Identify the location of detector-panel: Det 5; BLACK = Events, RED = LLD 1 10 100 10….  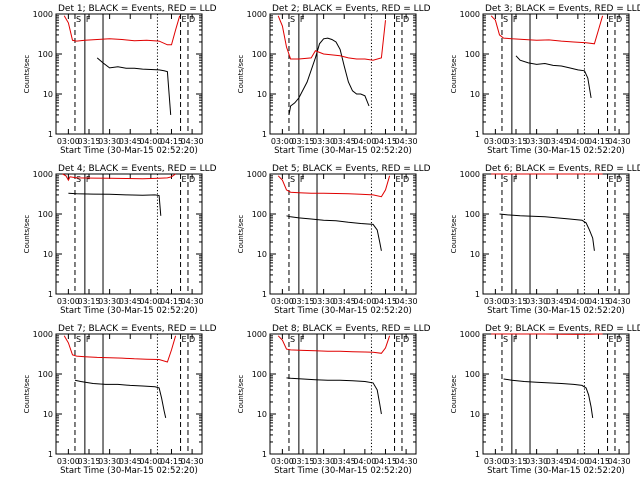
(334, 240).